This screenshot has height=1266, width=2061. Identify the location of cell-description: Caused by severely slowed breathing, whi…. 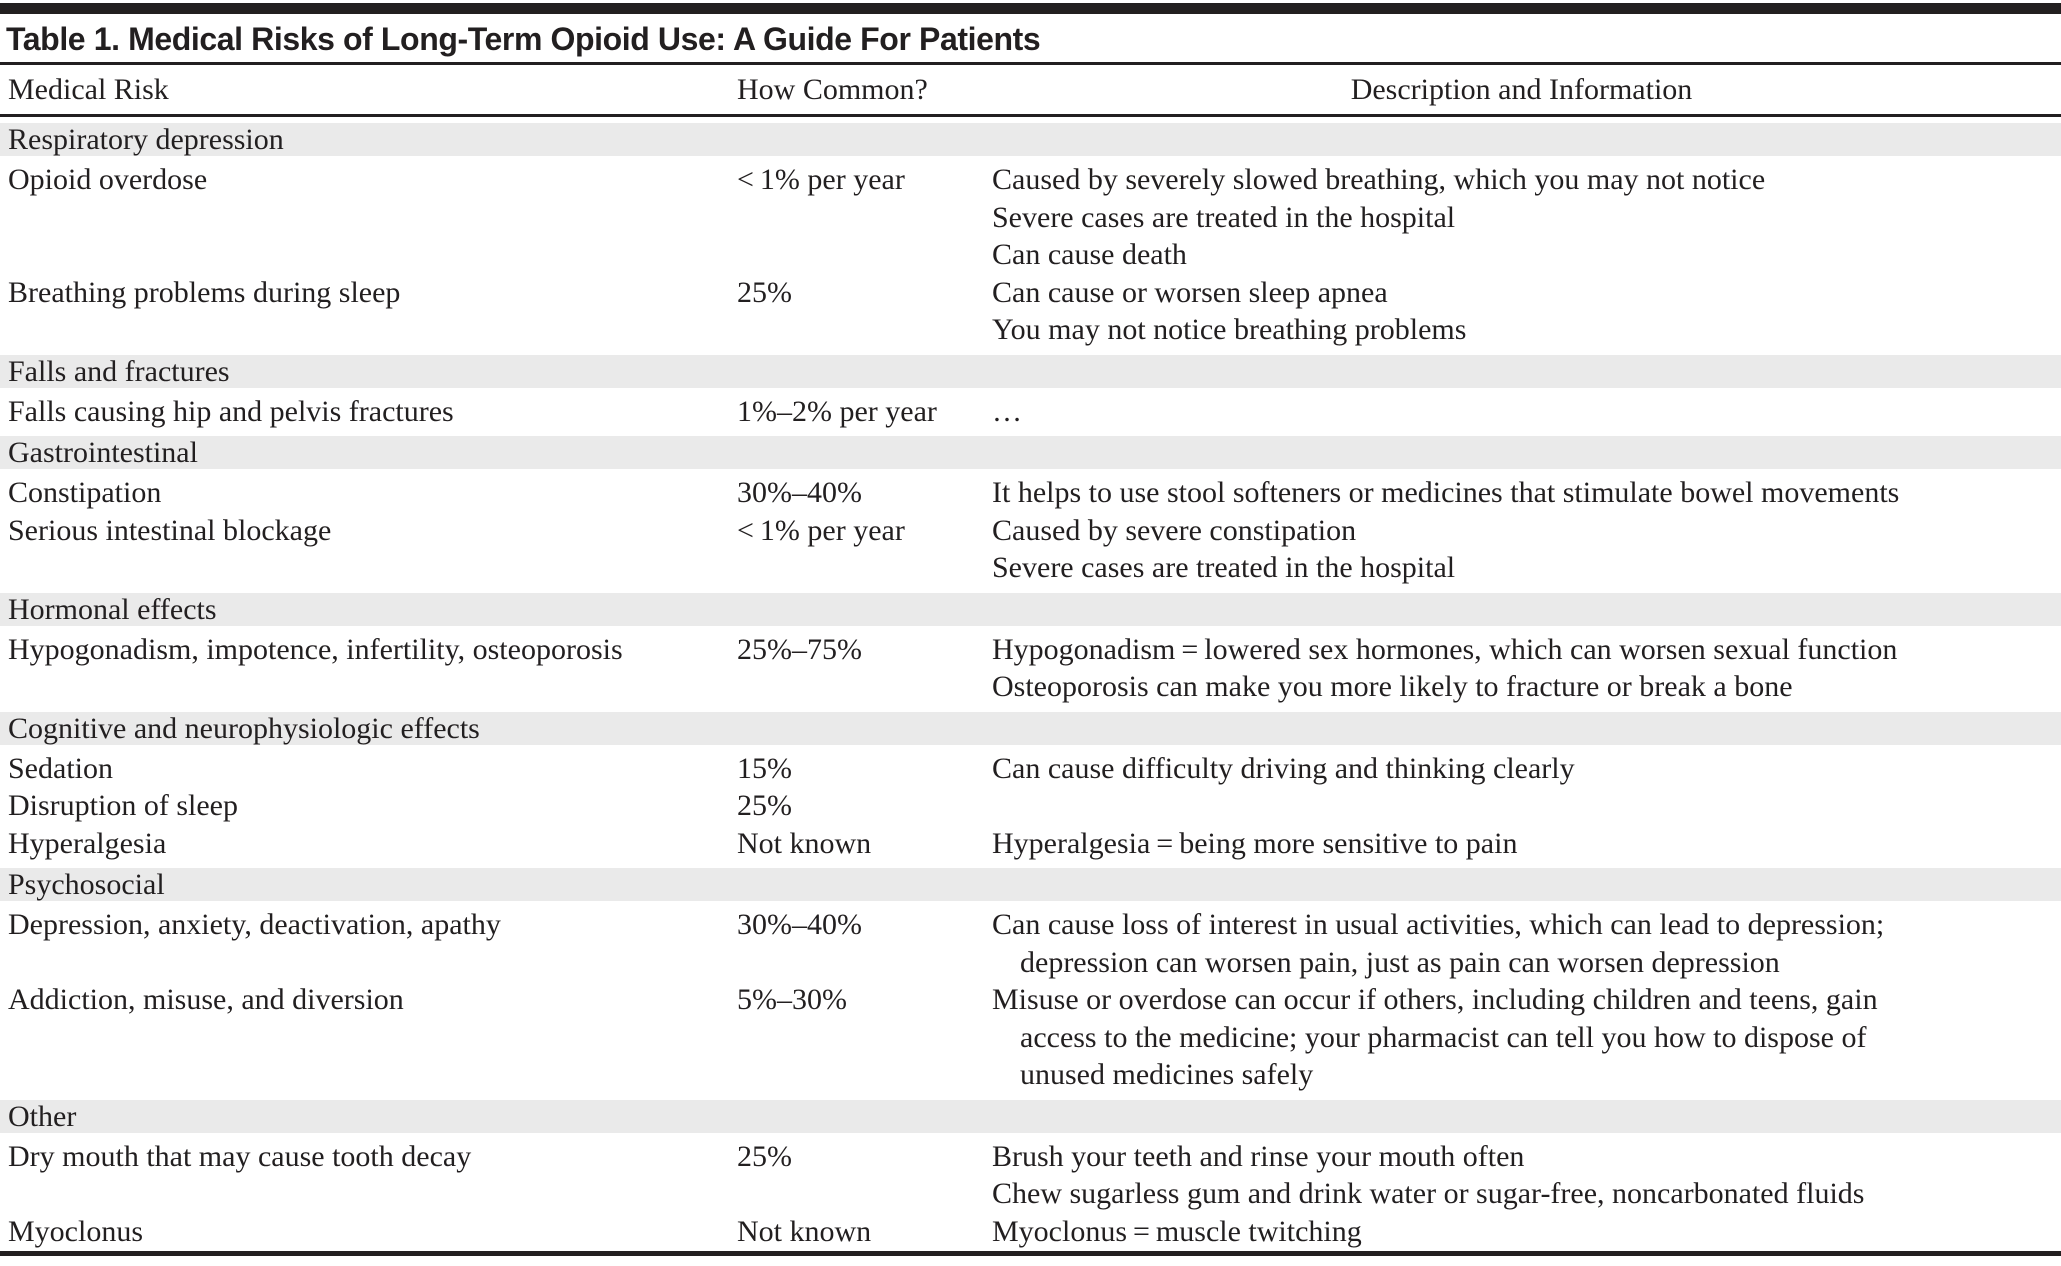
(1526, 217).